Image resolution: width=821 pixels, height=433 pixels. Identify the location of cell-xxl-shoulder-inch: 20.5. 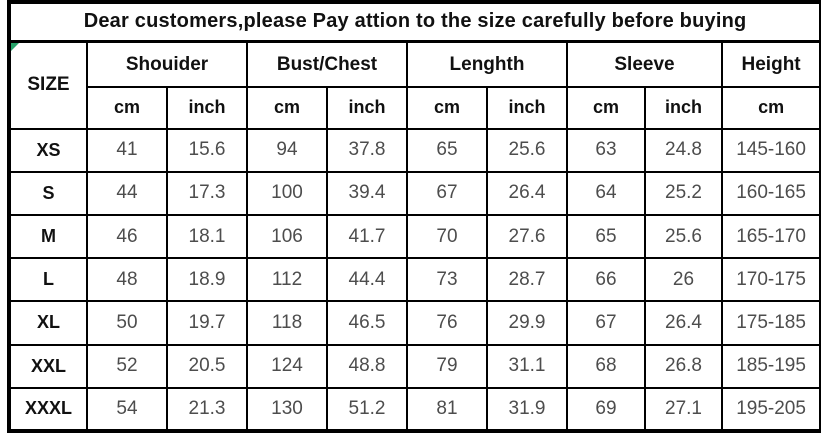
(207, 366).